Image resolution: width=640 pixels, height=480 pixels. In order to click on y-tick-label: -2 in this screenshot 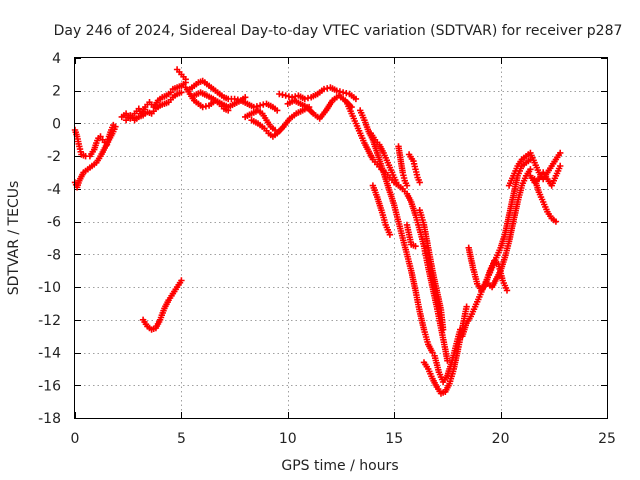, I will do `click(54, 157)`.